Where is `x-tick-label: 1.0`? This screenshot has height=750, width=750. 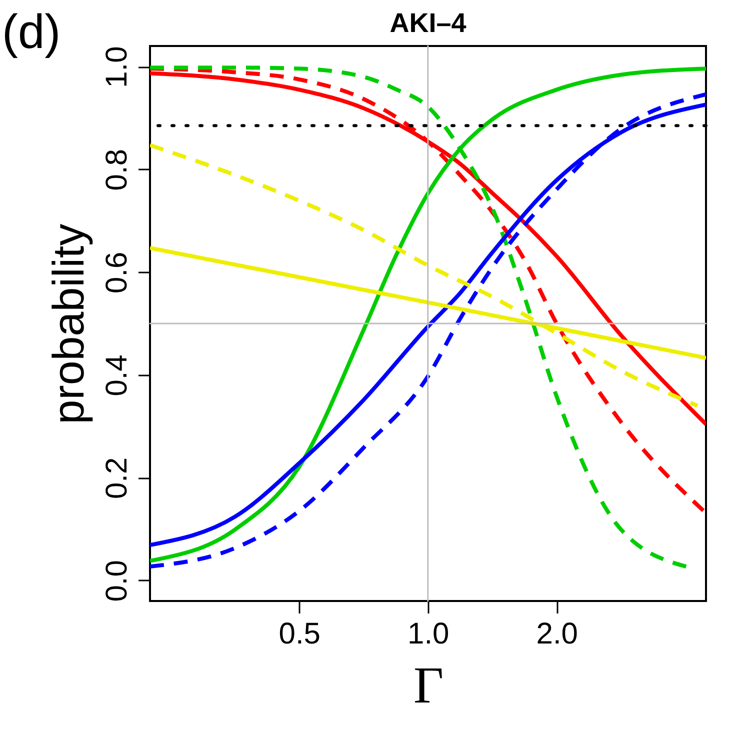 x-tick-label: 1.0 is located at coordinates (429, 634).